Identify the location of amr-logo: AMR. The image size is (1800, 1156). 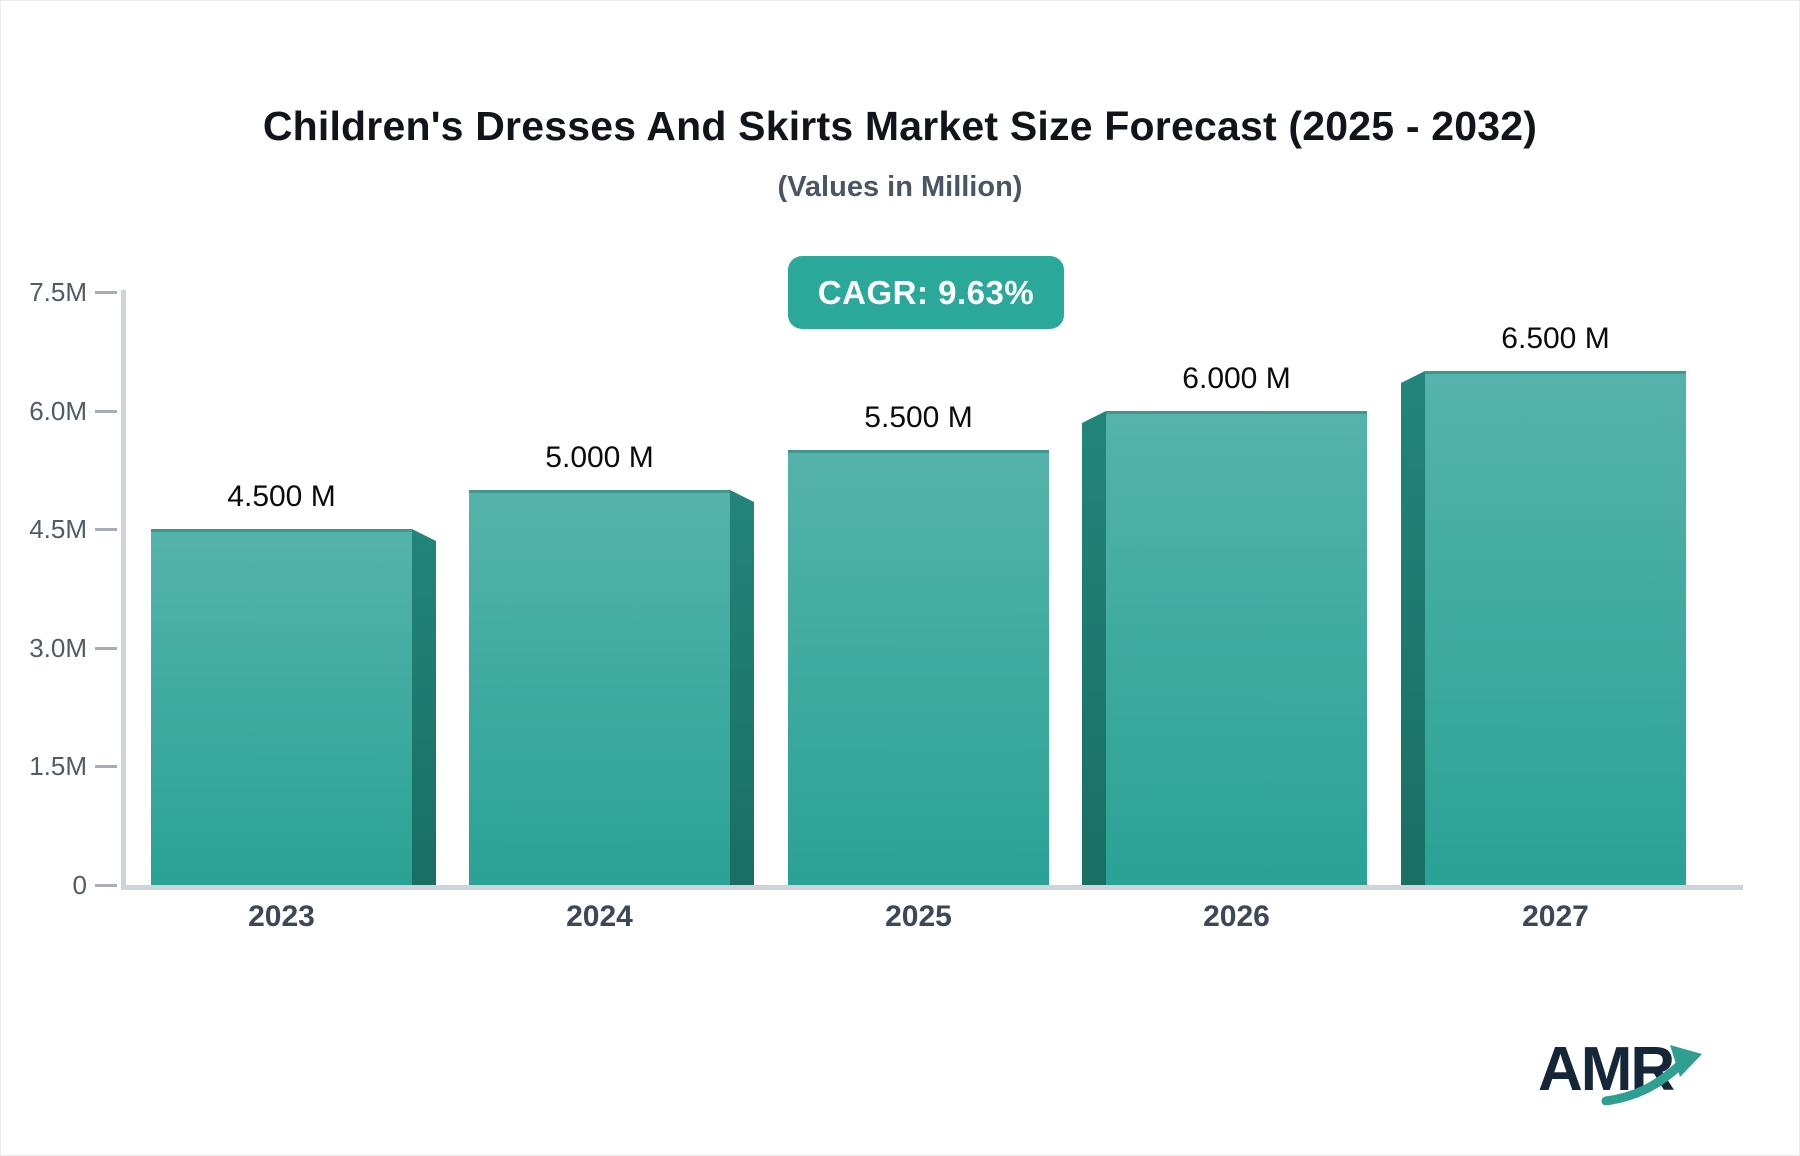
(1628, 1074).